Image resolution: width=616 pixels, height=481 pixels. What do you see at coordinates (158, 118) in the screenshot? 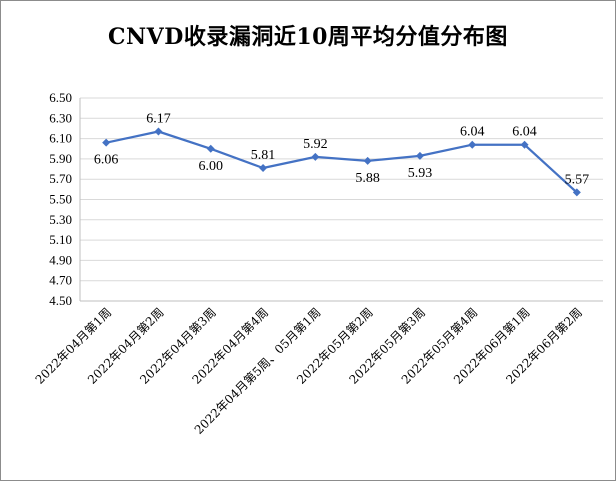
I see `data-label: 6.17` at bounding box center [158, 118].